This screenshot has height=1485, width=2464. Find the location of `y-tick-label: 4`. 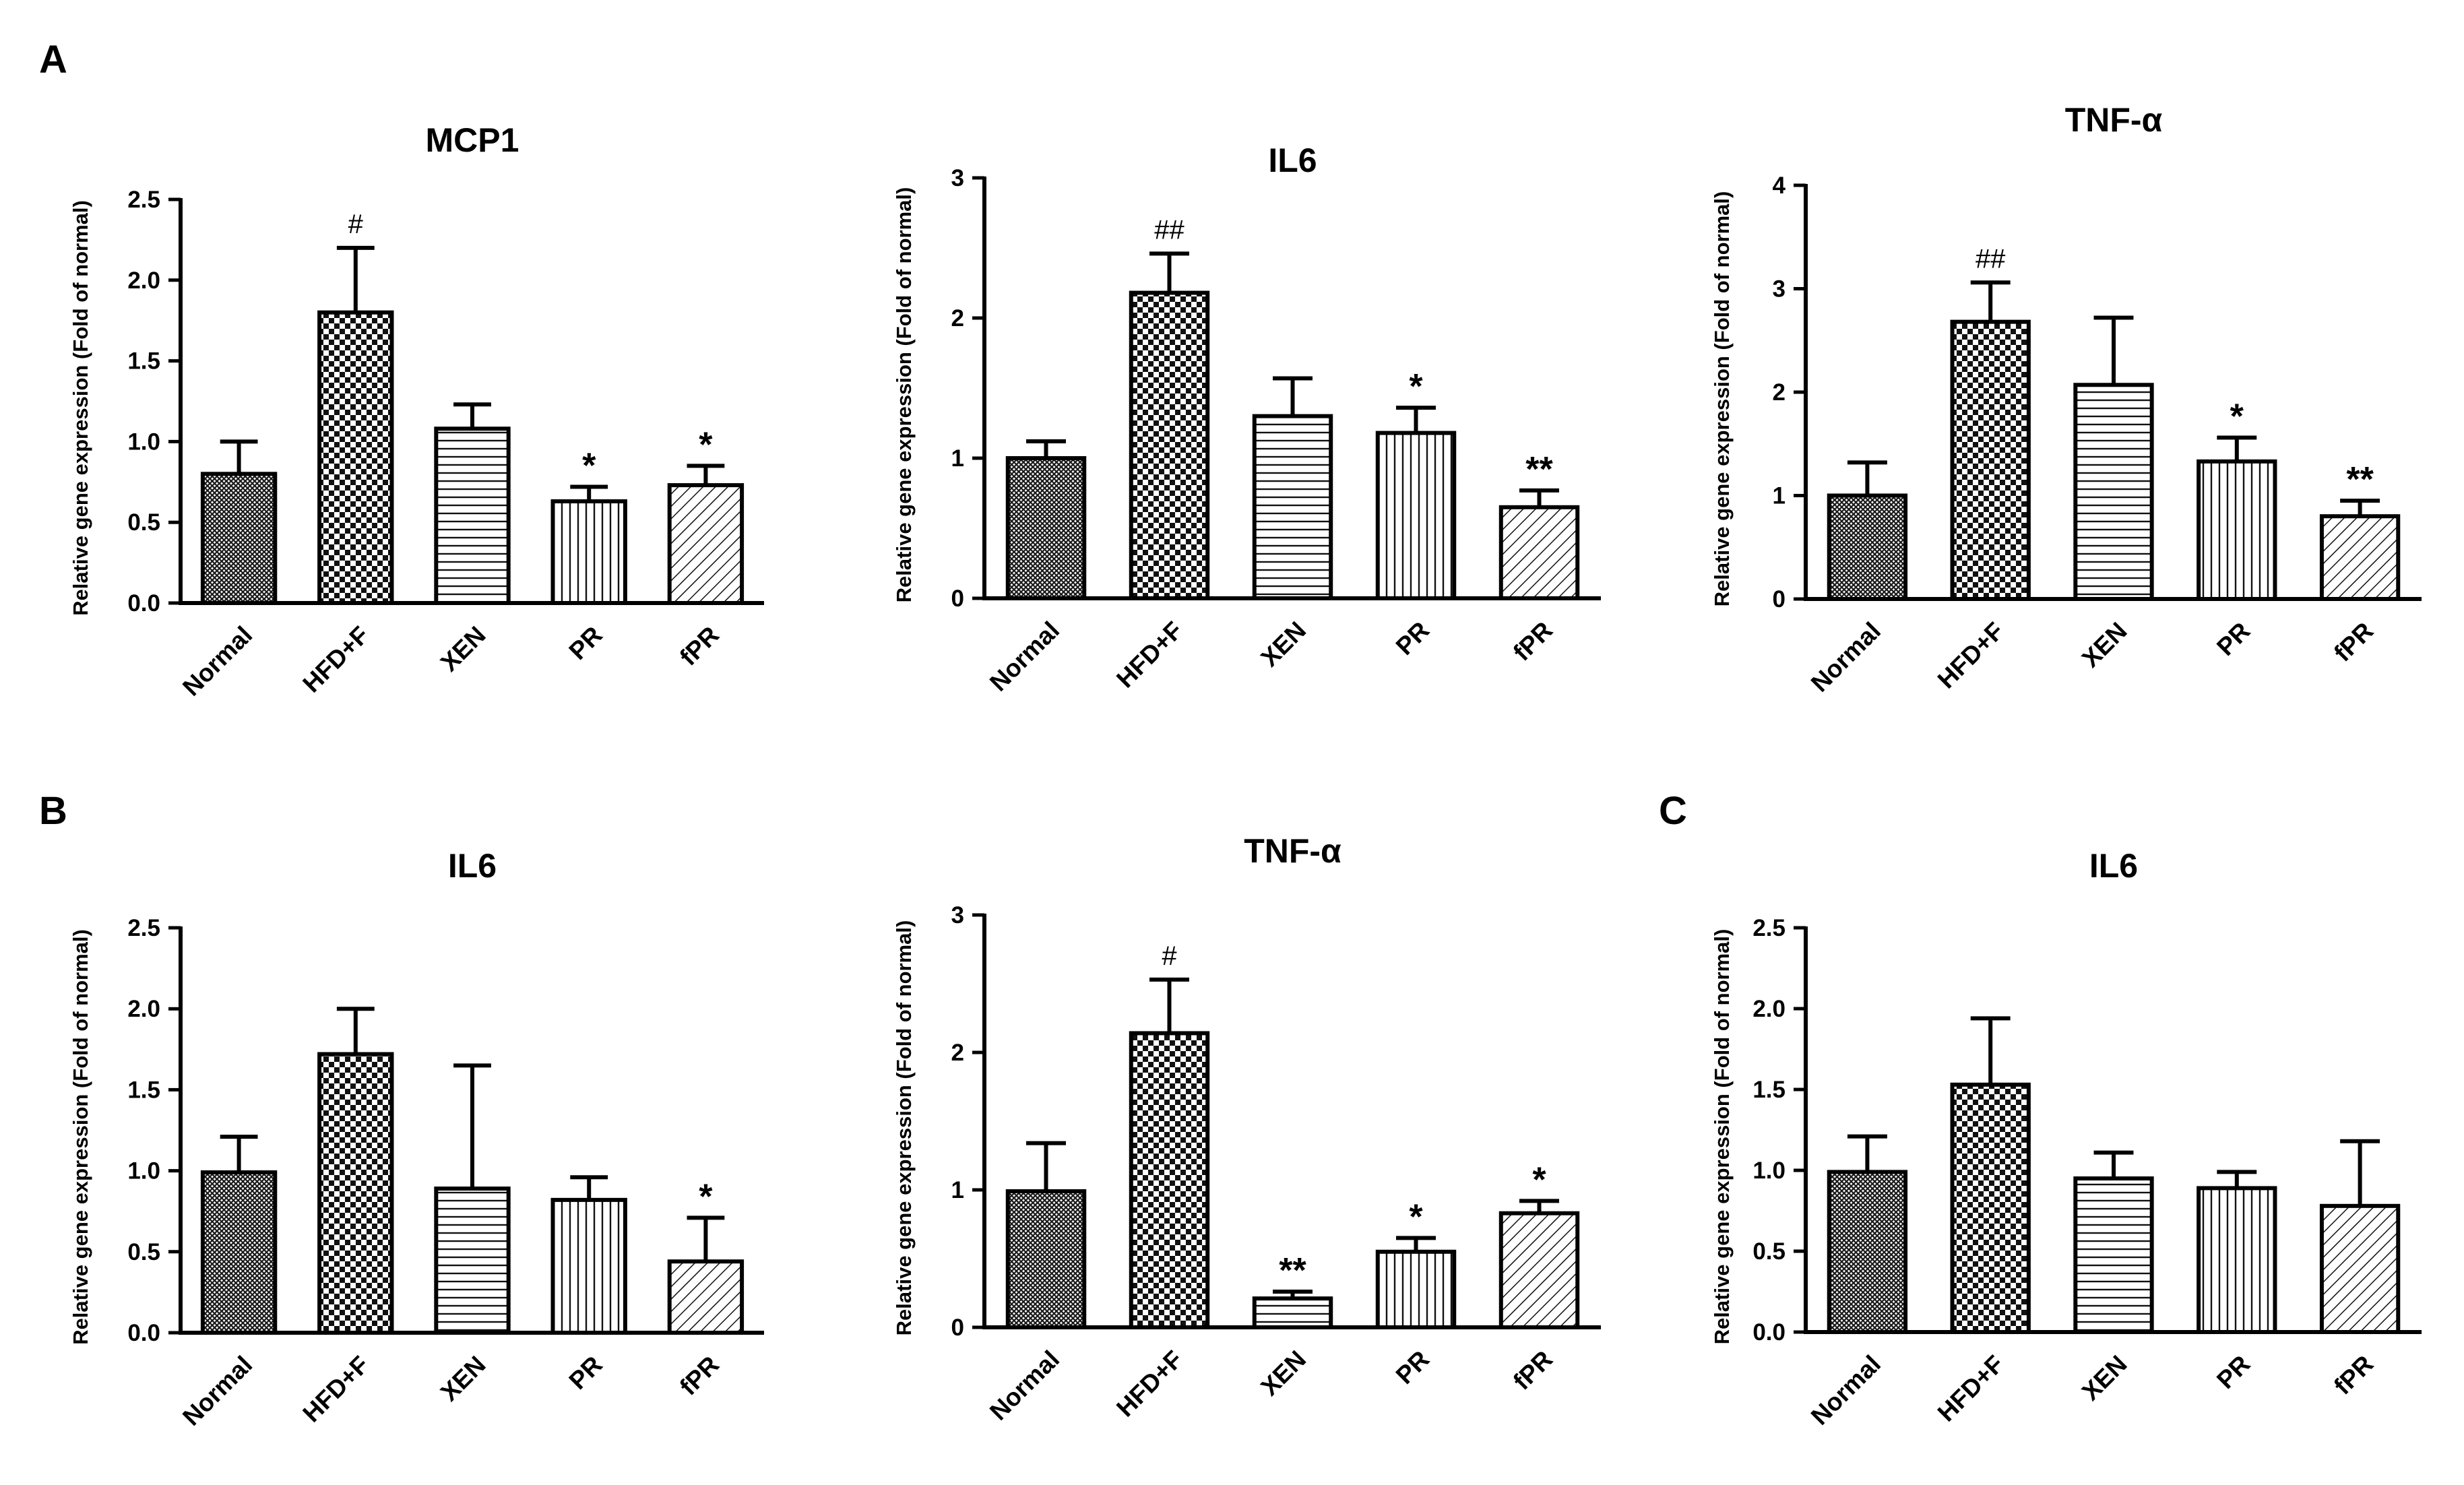

y-tick-label: 4 is located at coordinates (1780, 185).